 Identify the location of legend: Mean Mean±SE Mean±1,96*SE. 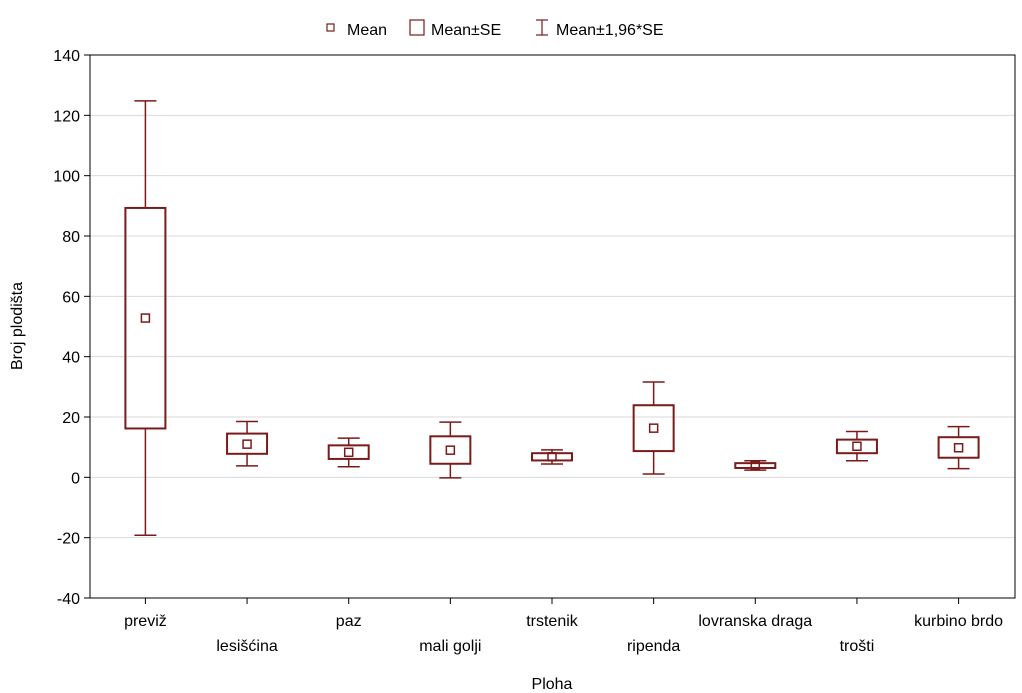
(495, 29).